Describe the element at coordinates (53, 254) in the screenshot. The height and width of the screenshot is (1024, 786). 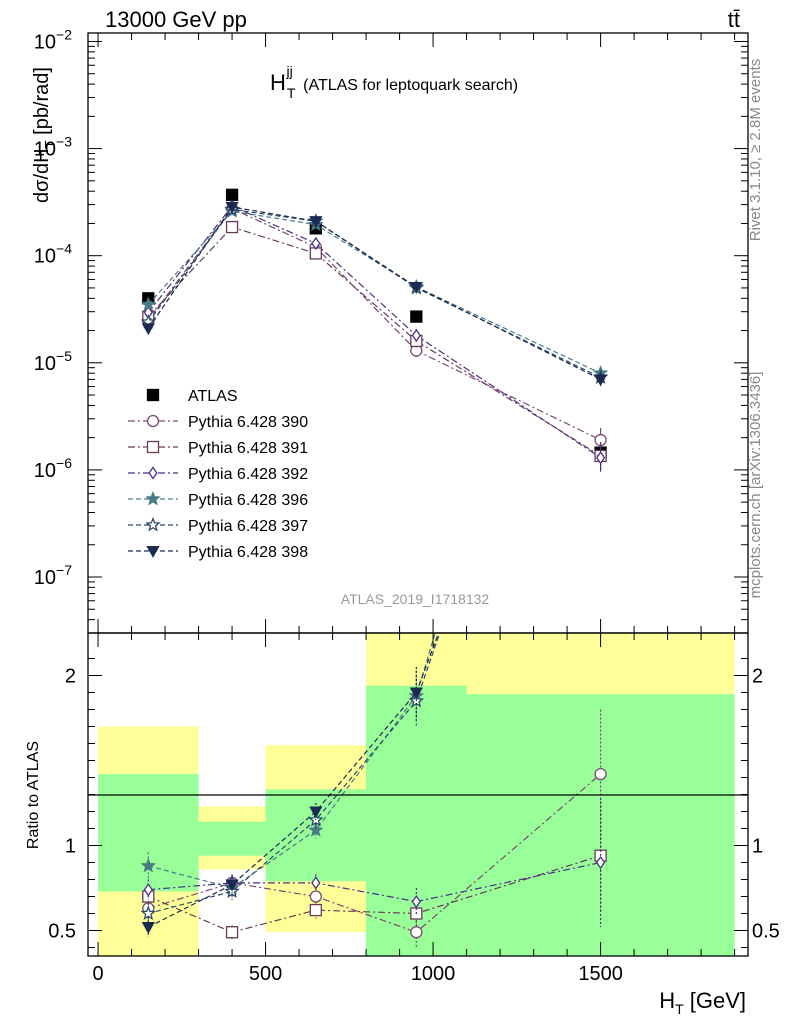
I see `y-tick-label: 10⁻⁴` at that location.